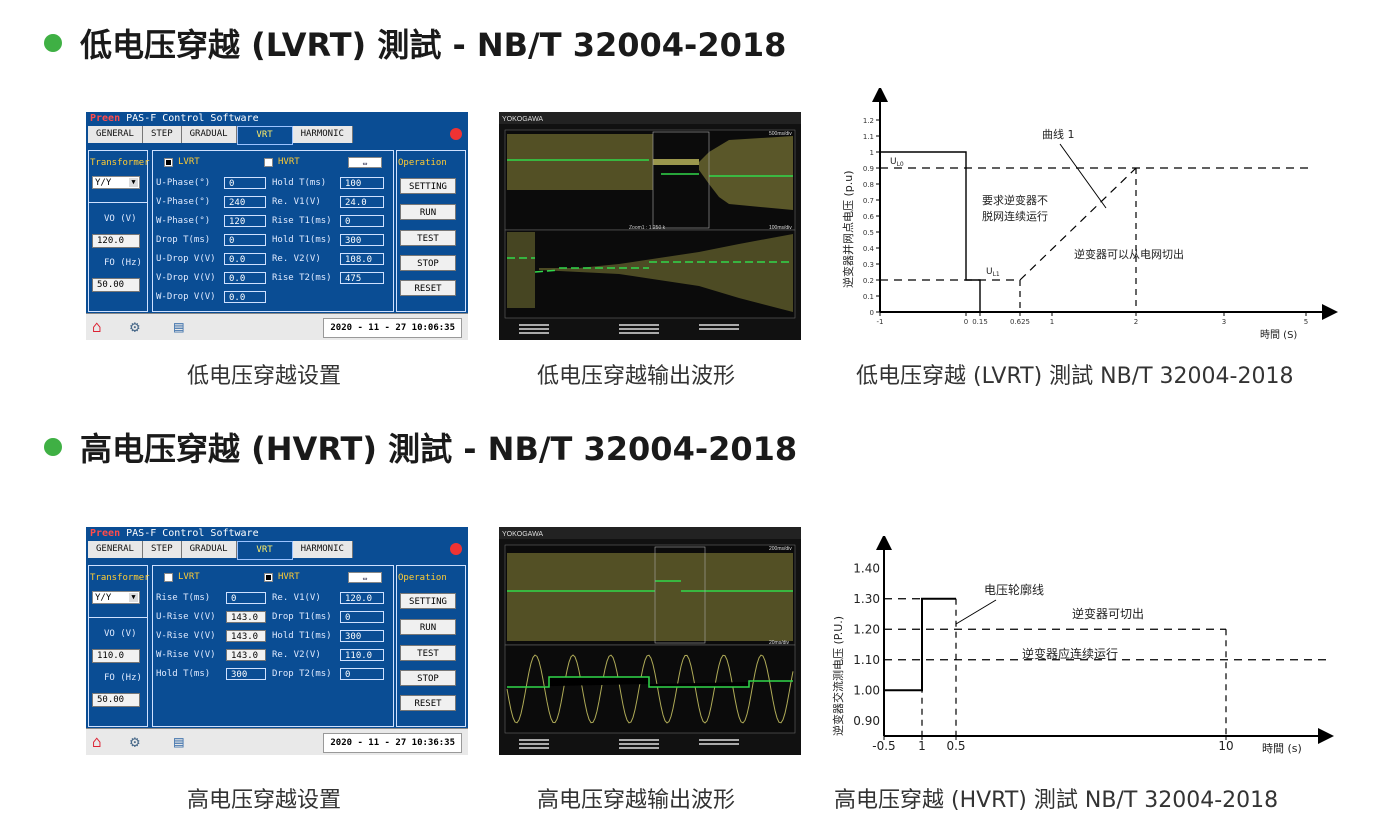 Image resolution: width=1396 pixels, height=832 pixels. Describe the element at coordinates (779, 643) in the screenshot. I see `scope-bottom-timebase: 20ms/div` at that location.